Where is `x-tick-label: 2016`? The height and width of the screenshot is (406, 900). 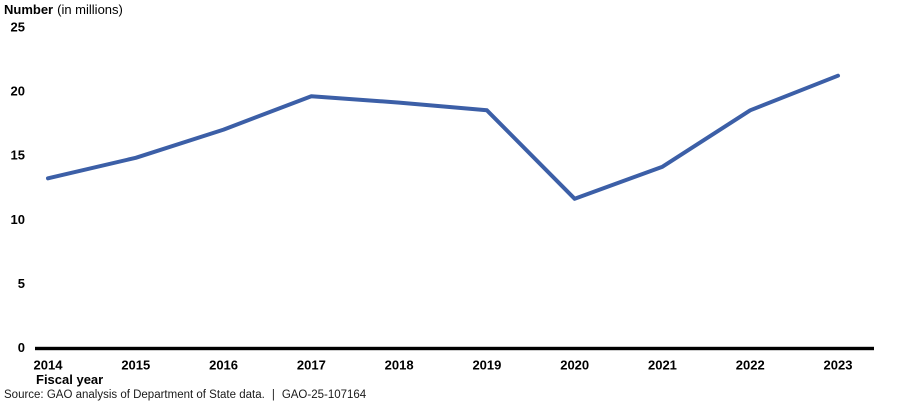
x-tick-label: 2016 is located at coordinates (223, 365).